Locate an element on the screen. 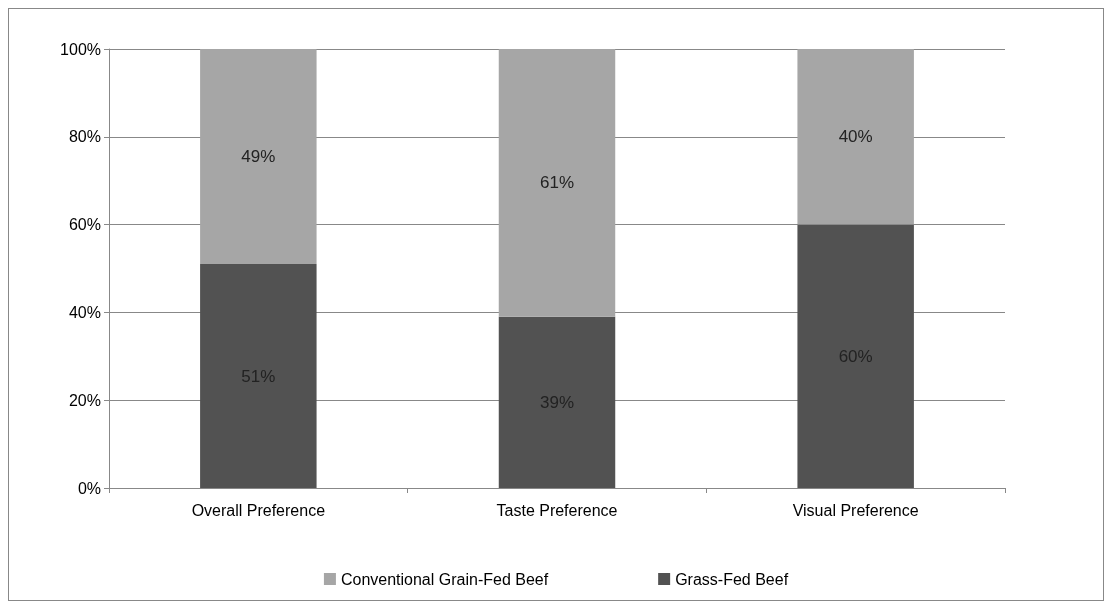 This screenshot has height=613, width=1114. legend-label: Conventional Grain-Fed Beef is located at coordinates (444, 579).